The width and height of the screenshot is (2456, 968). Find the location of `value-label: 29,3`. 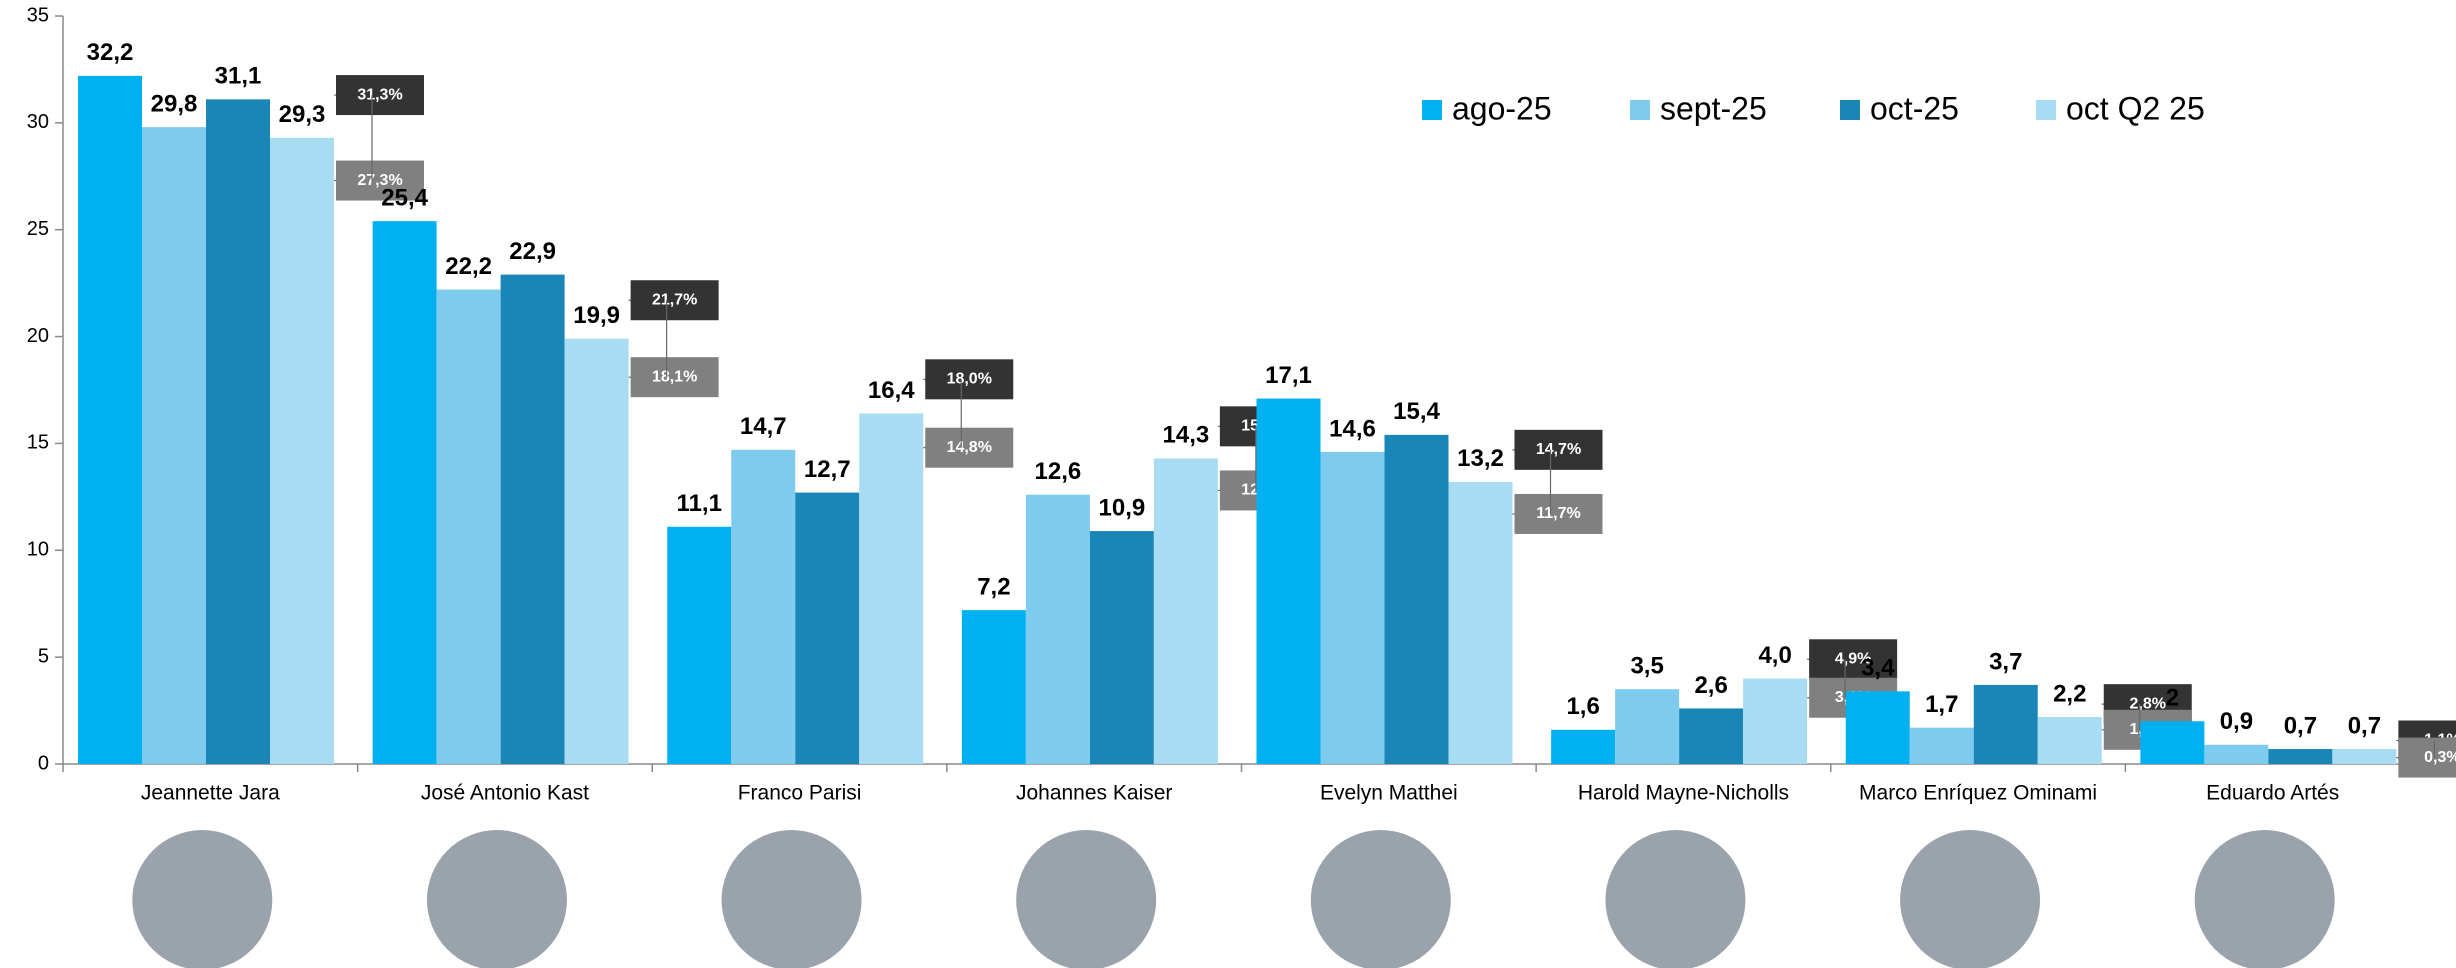

value-label: 29,3 is located at coordinates (302, 114).